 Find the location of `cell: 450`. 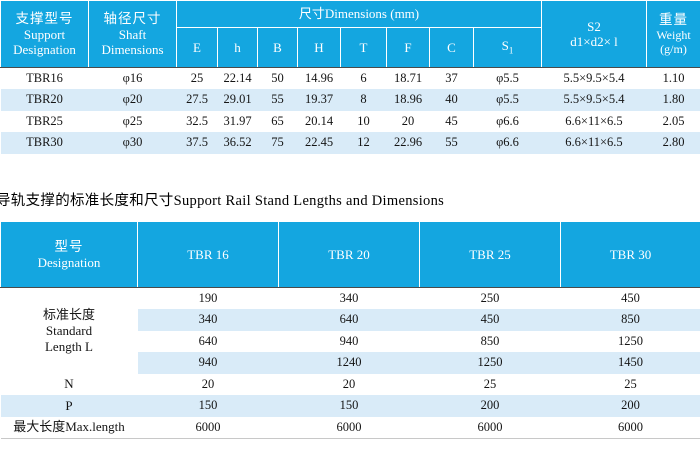

cell: 450 is located at coordinates (490, 319).